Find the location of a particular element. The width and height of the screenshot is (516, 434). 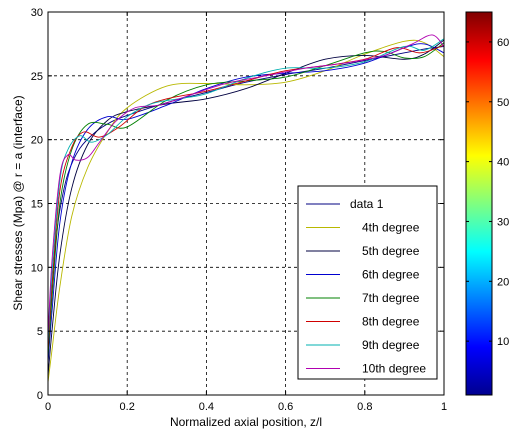

y-tick-label: 10 is located at coordinates (37, 268).